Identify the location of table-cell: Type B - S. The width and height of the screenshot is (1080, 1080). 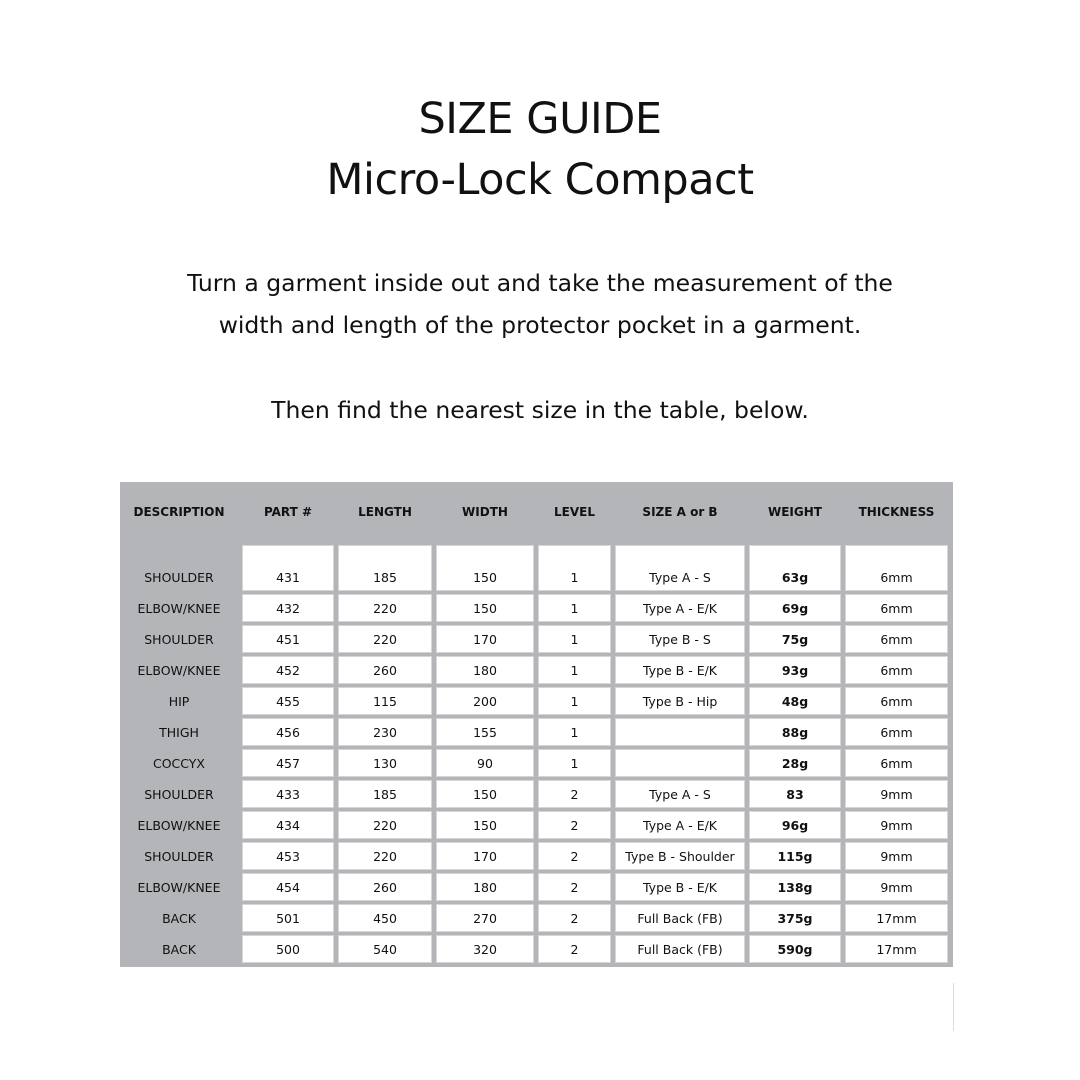
(680, 639).